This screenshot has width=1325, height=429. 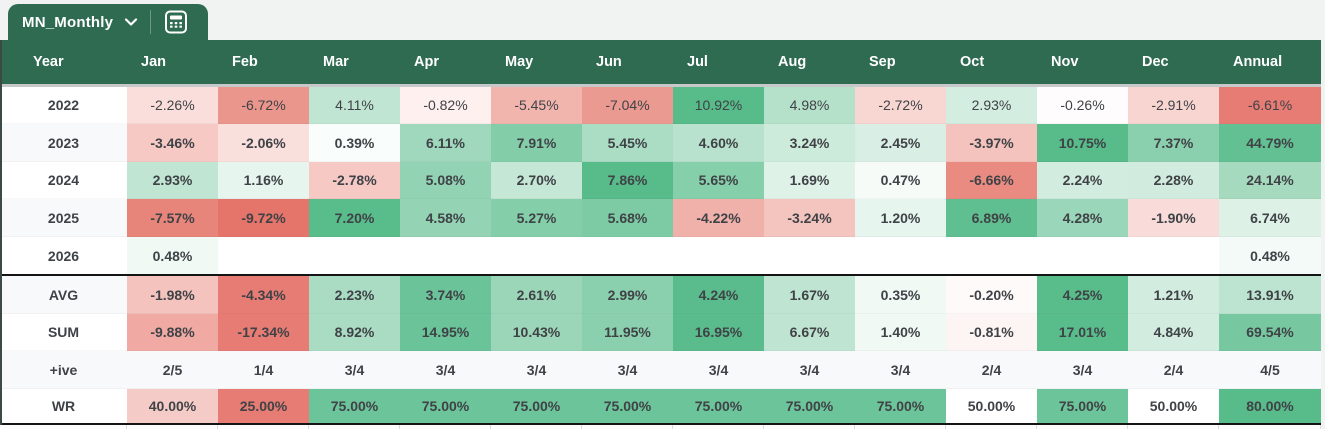 What do you see at coordinates (1173, 218) in the screenshot?
I see `table-cell: -1.90%` at bounding box center [1173, 218].